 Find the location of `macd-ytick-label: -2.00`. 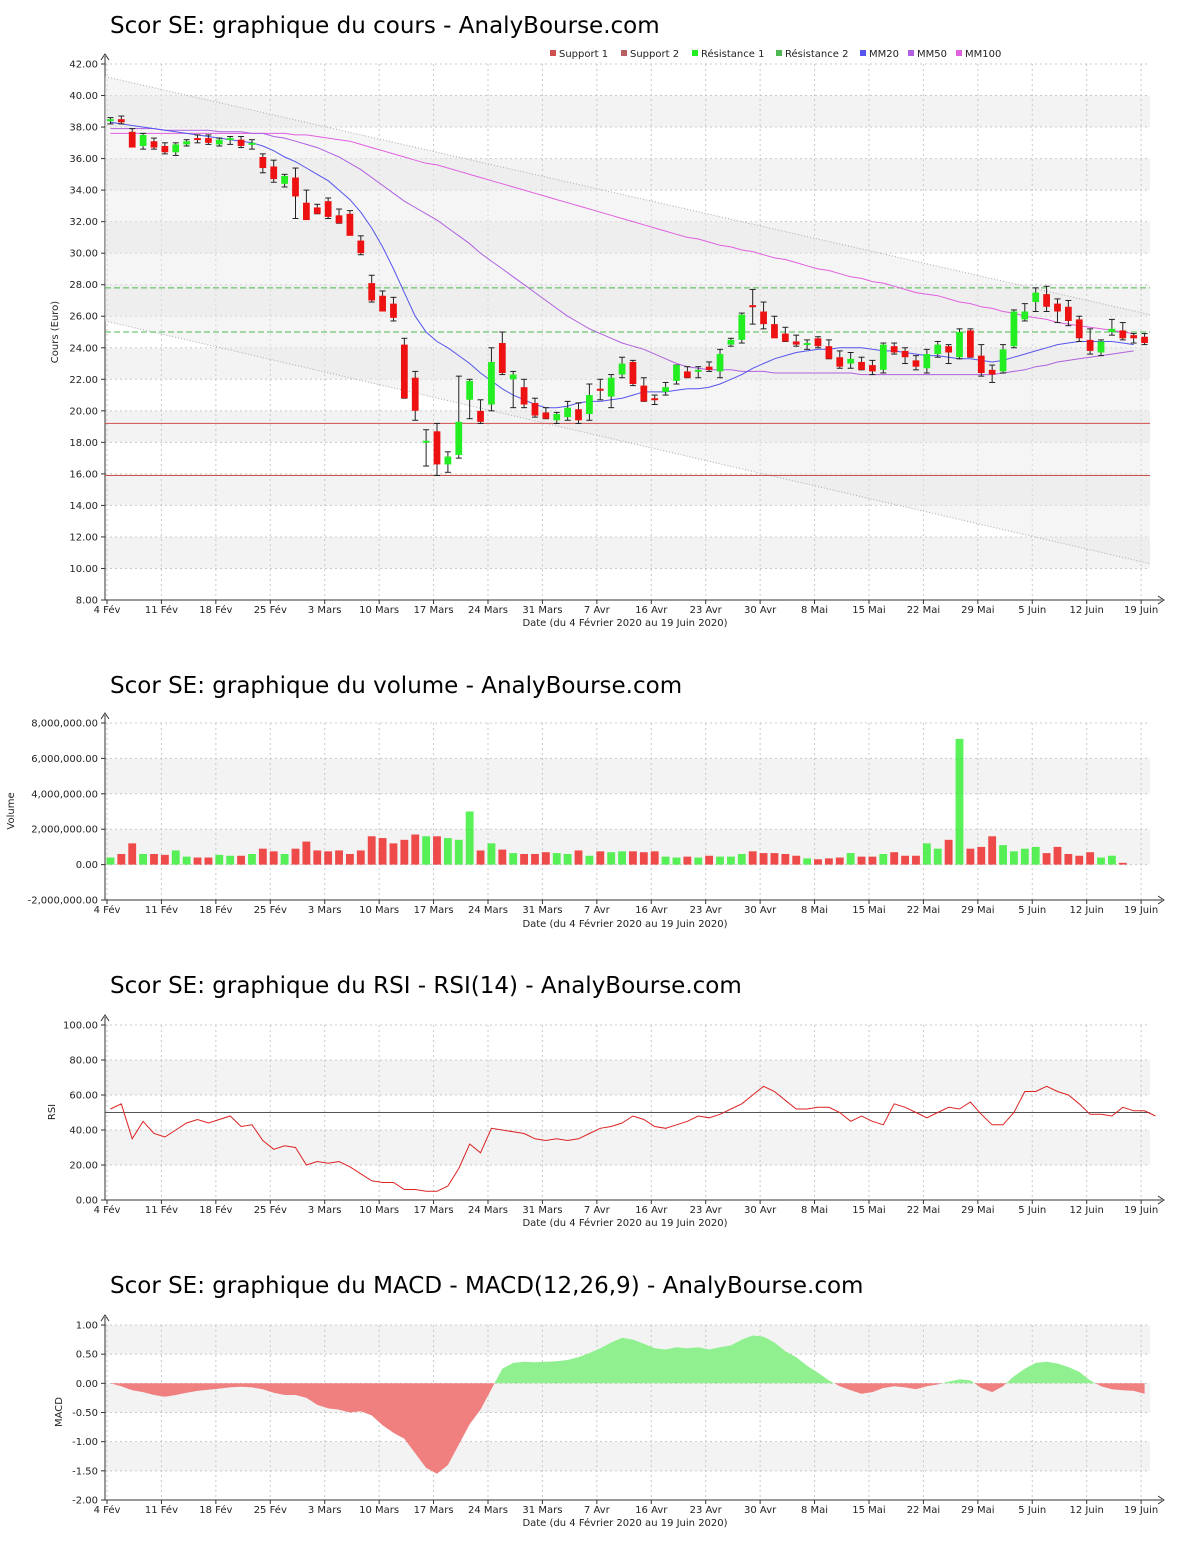

macd-ytick-label: -2.00 is located at coordinates (85, 1501).